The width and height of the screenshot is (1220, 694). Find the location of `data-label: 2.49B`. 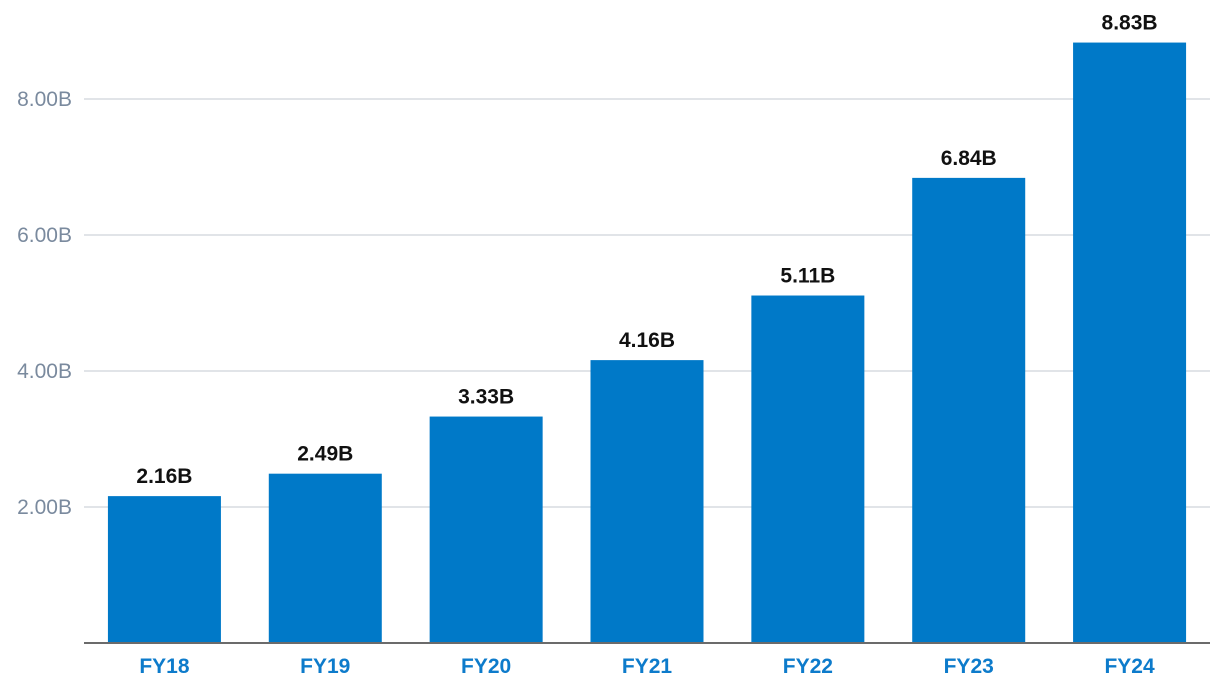

data-label: 2.49B is located at coordinates (325, 454).